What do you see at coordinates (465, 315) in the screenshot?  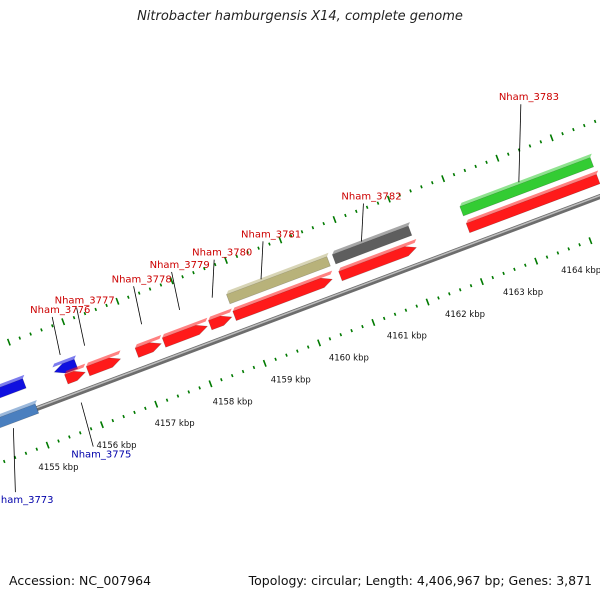 I see `scale-label: 4162 kbp` at bounding box center [465, 315].